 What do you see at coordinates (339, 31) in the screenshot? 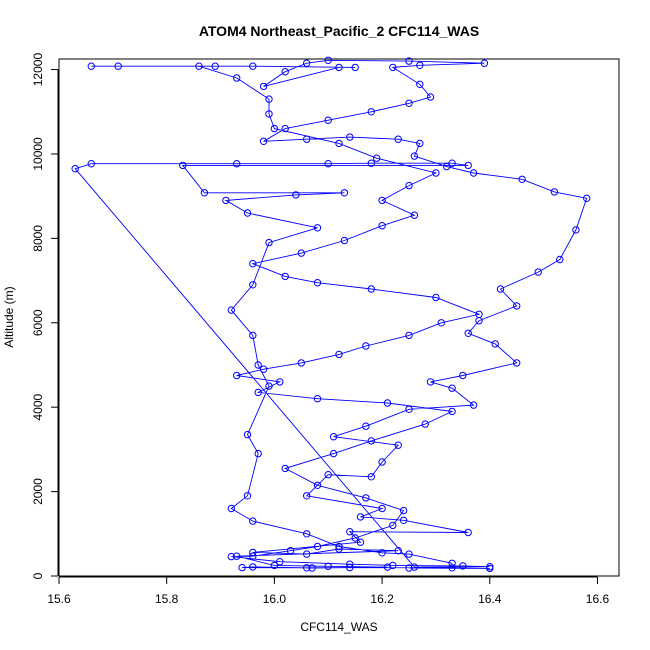
I see `chart-title: ATOM4 Northeast_Pacific_2 CFC114_WAS` at bounding box center [339, 31].